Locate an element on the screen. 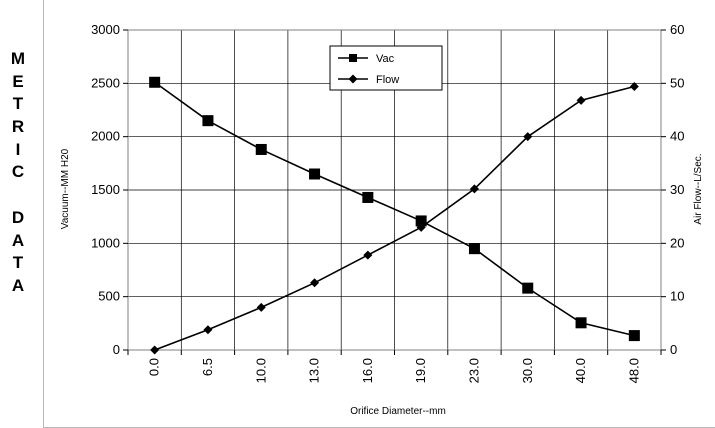 This screenshot has width=715, height=428. y2-tick-label: 30 is located at coordinates (677, 189).